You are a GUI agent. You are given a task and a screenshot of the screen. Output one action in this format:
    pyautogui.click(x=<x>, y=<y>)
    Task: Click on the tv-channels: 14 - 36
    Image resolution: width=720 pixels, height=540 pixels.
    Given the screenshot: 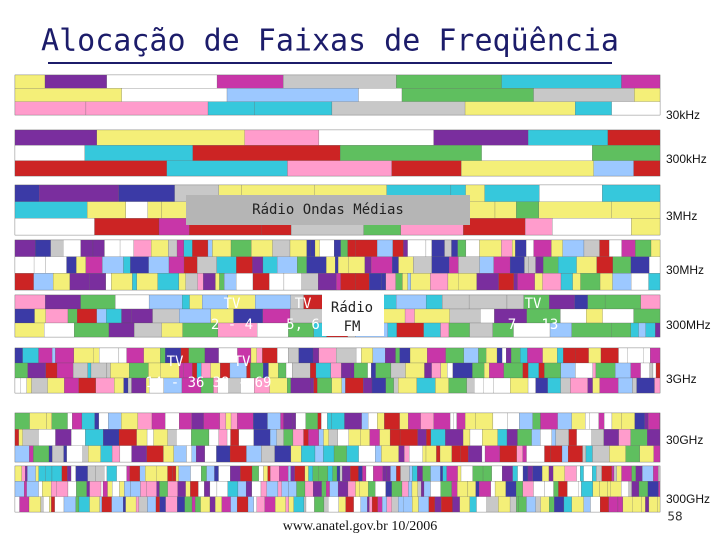 What is the action you would take?
    pyautogui.click(x=174, y=383)
    